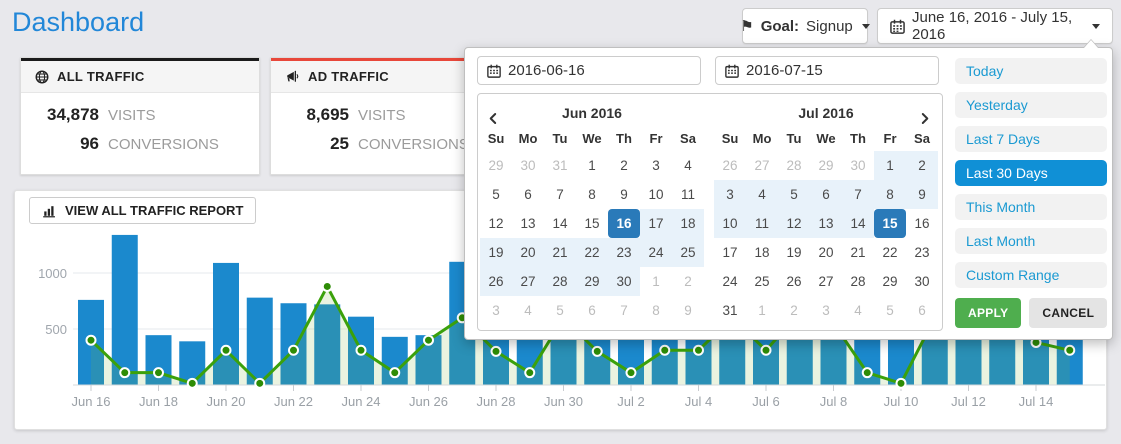  Describe the element at coordinates (730, 310) in the screenshot. I see `calendar-day: 31` at that location.